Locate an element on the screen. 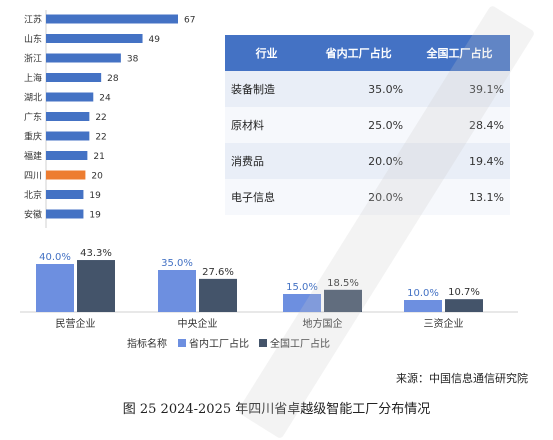 Image resolution: width=553 pixels, height=440 pixels. hbar-category-label: 福建 is located at coordinates (33, 156).